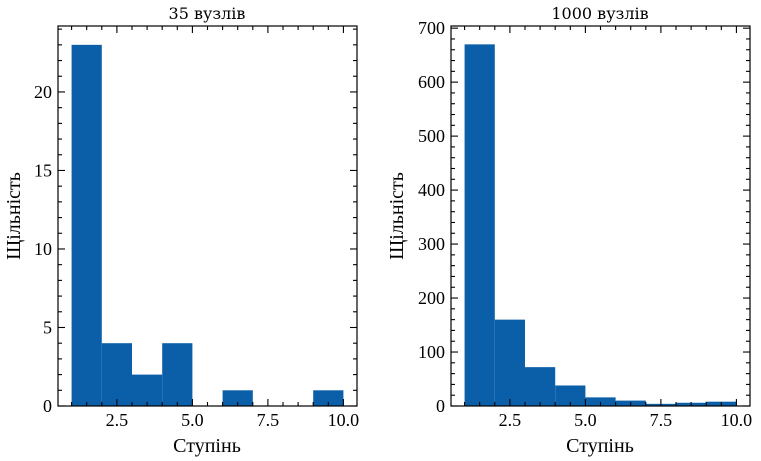 This screenshot has width=761, height=461. What do you see at coordinates (431, 82) in the screenshot?
I see `y-tick-label: 600` at bounding box center [431, 82].